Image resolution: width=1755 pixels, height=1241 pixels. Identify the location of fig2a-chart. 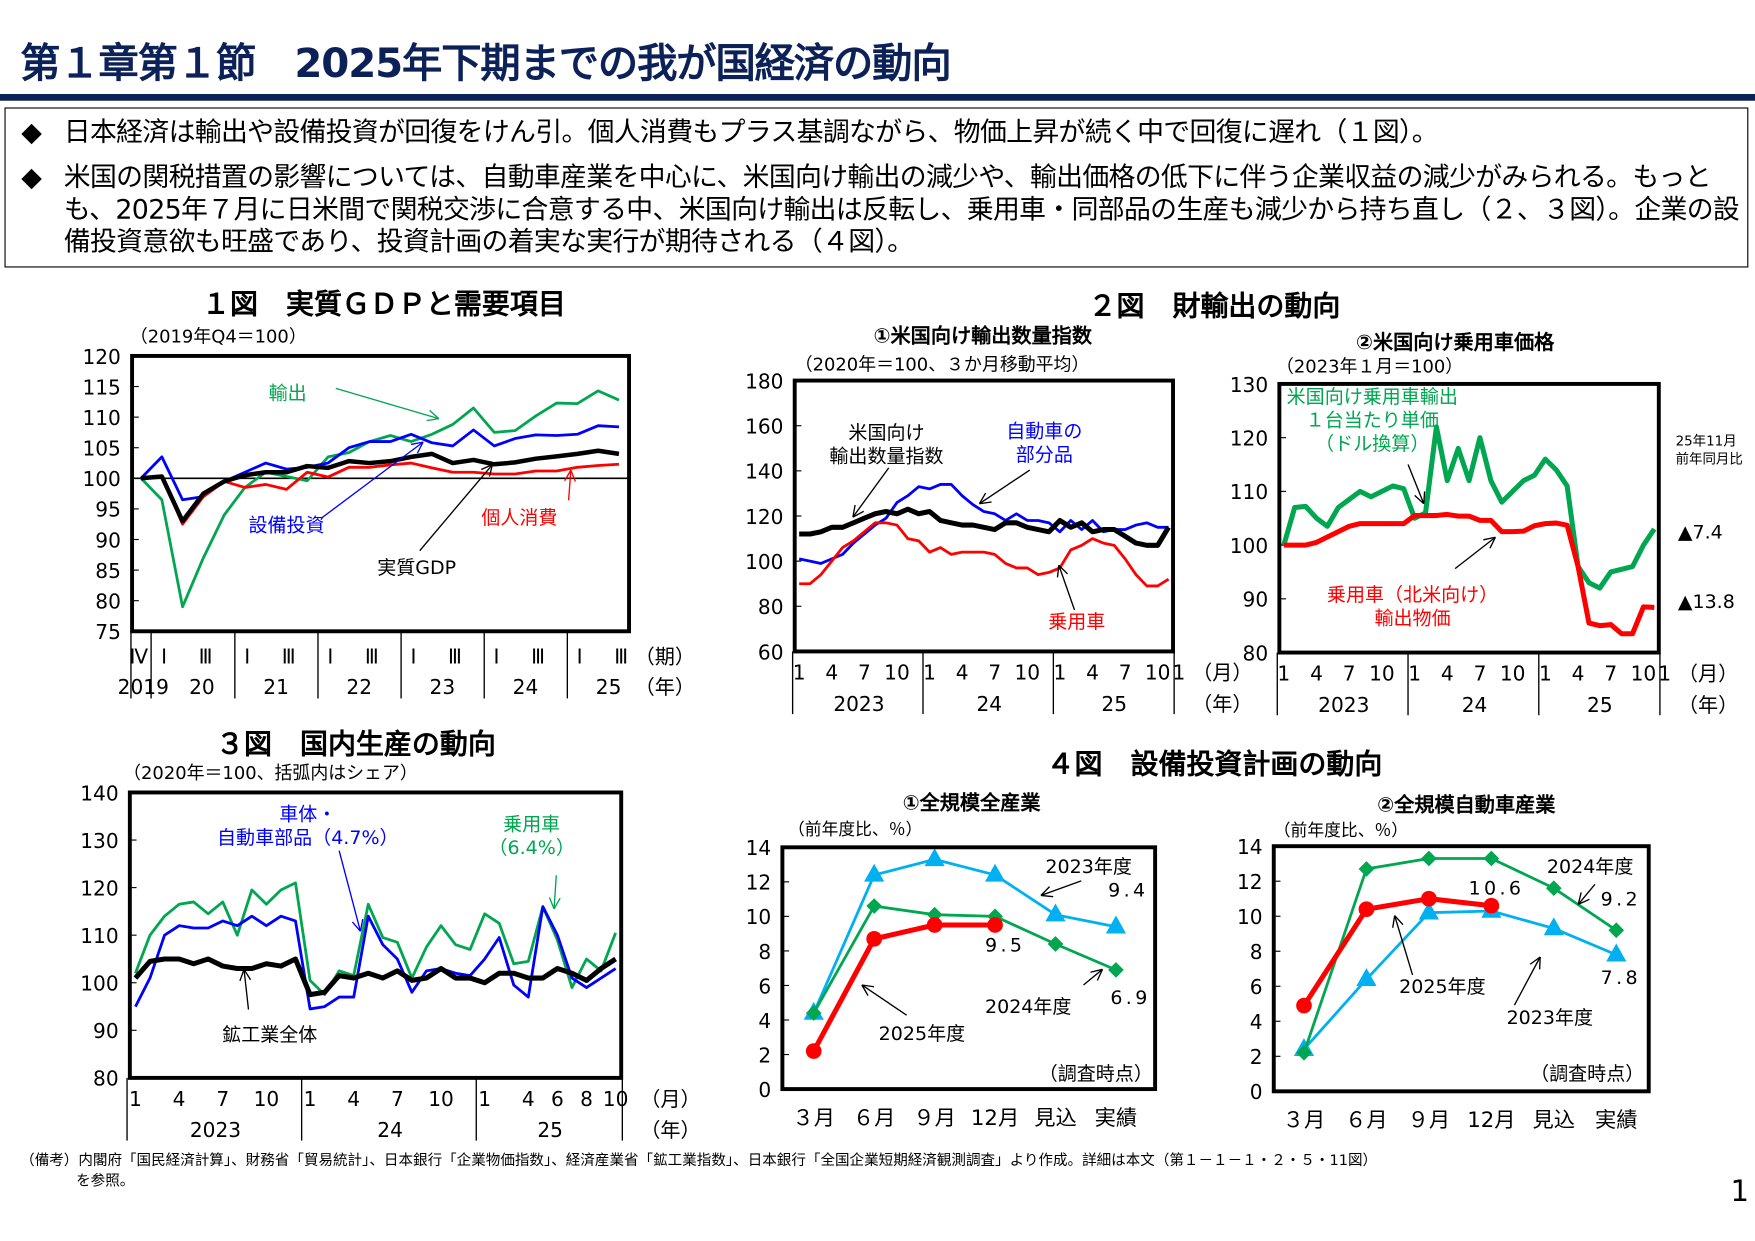
(983, 546).